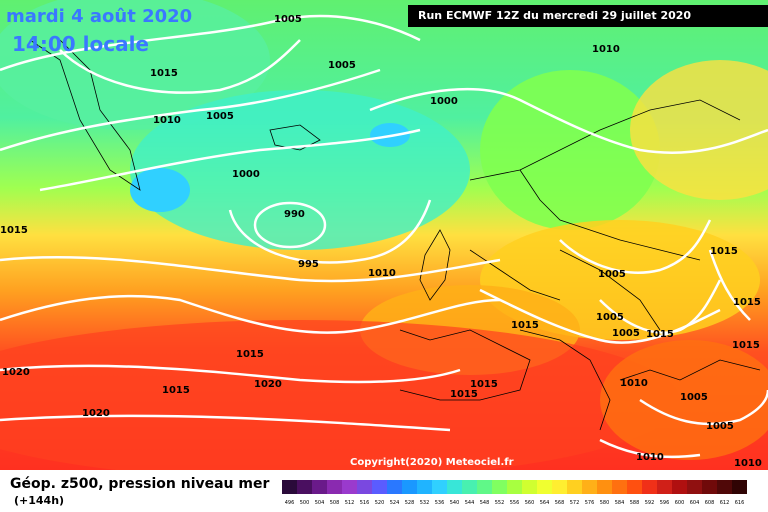 The image size is (768, 512). I want to click on colorbar-tick: 520, so click(379, 503).